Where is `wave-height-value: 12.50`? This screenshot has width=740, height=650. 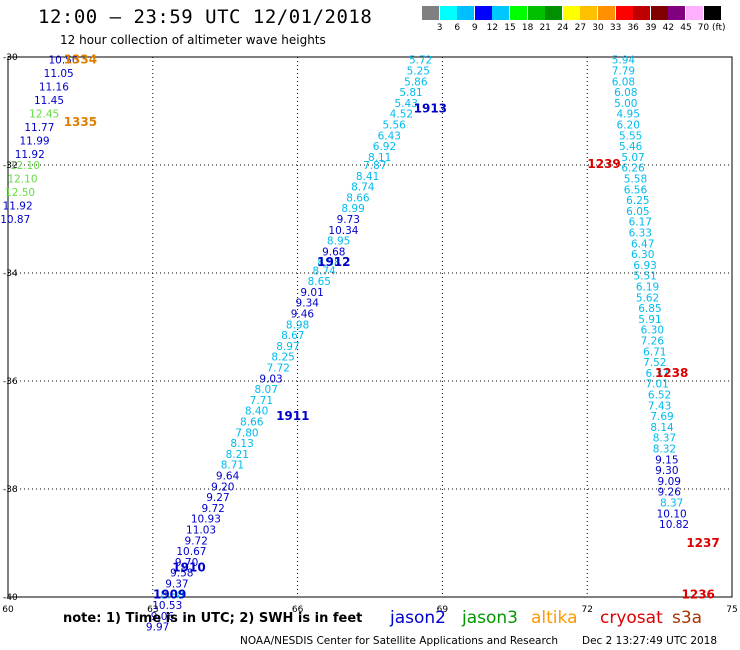 wave-height-value: 12.50 is located at coordinates (20, 193).